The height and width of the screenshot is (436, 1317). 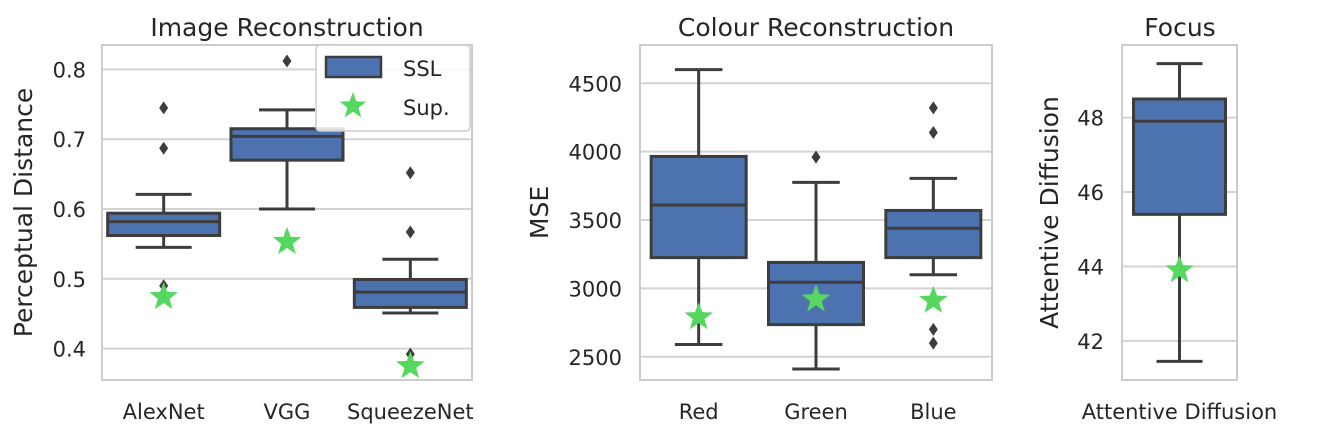 I want to click on plot-frame, so click(x=1179, y=212).